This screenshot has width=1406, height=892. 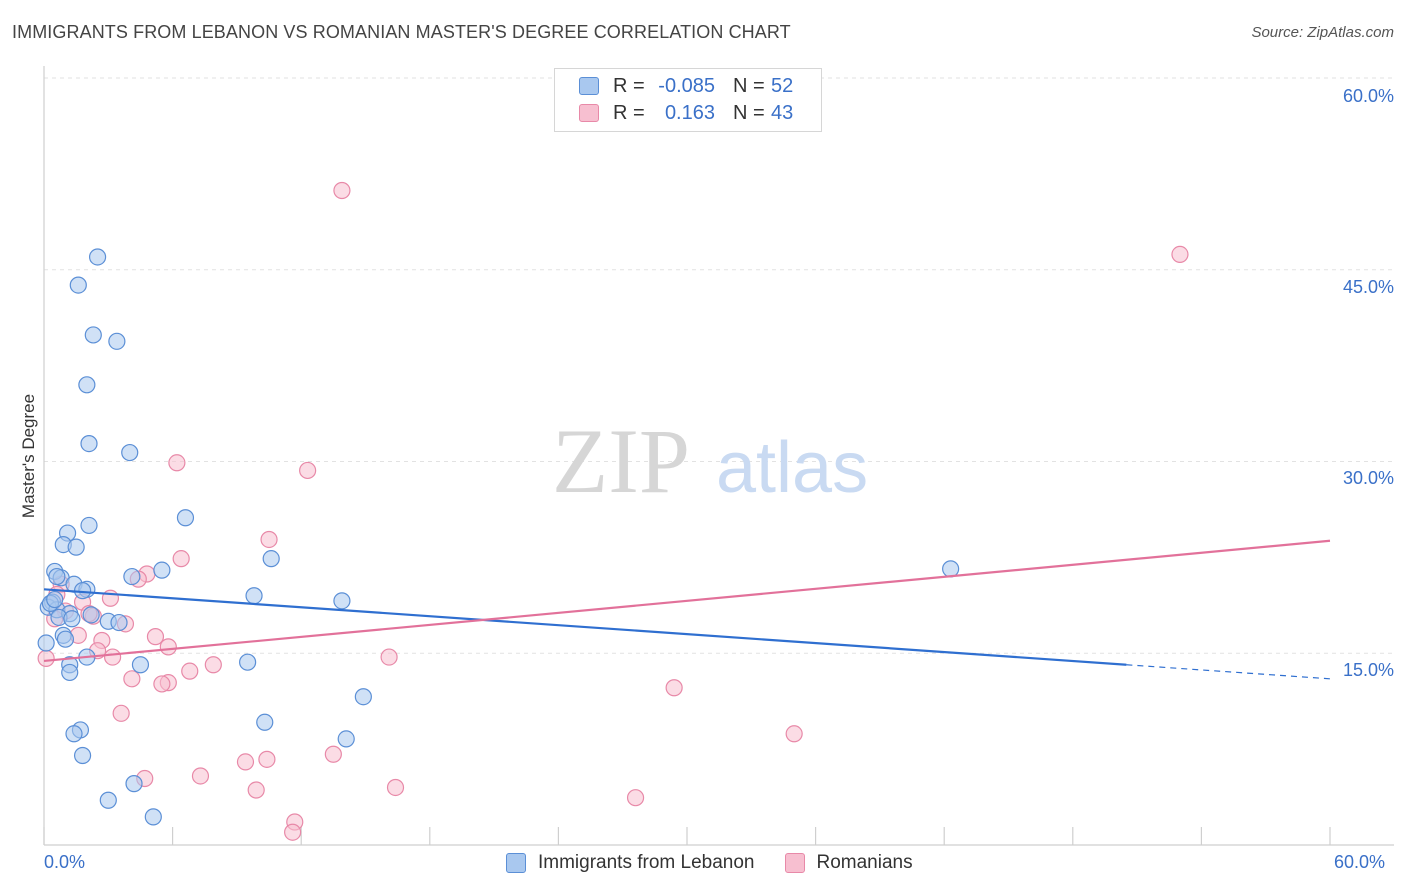 I want to click on r-value: -0.085, so click(x=686, y=85).